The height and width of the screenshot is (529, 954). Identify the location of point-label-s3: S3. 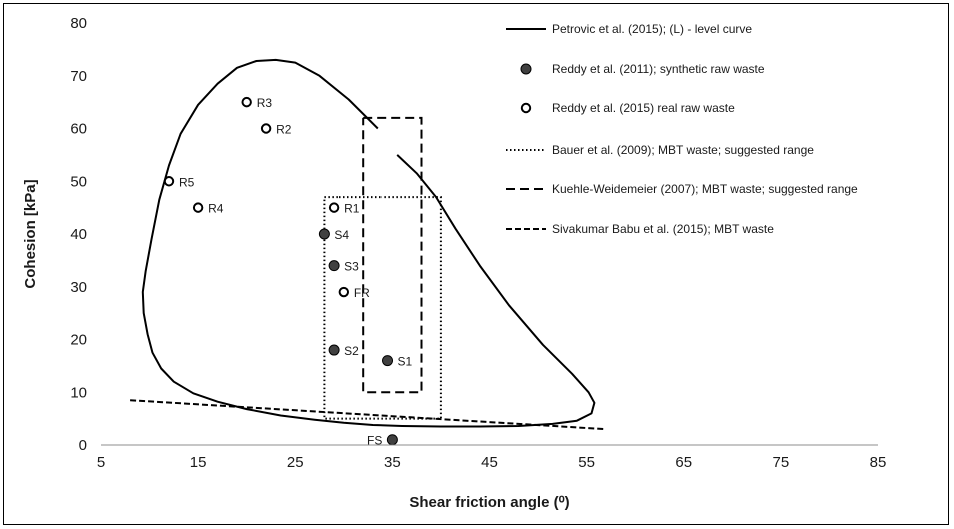
(351, 267).